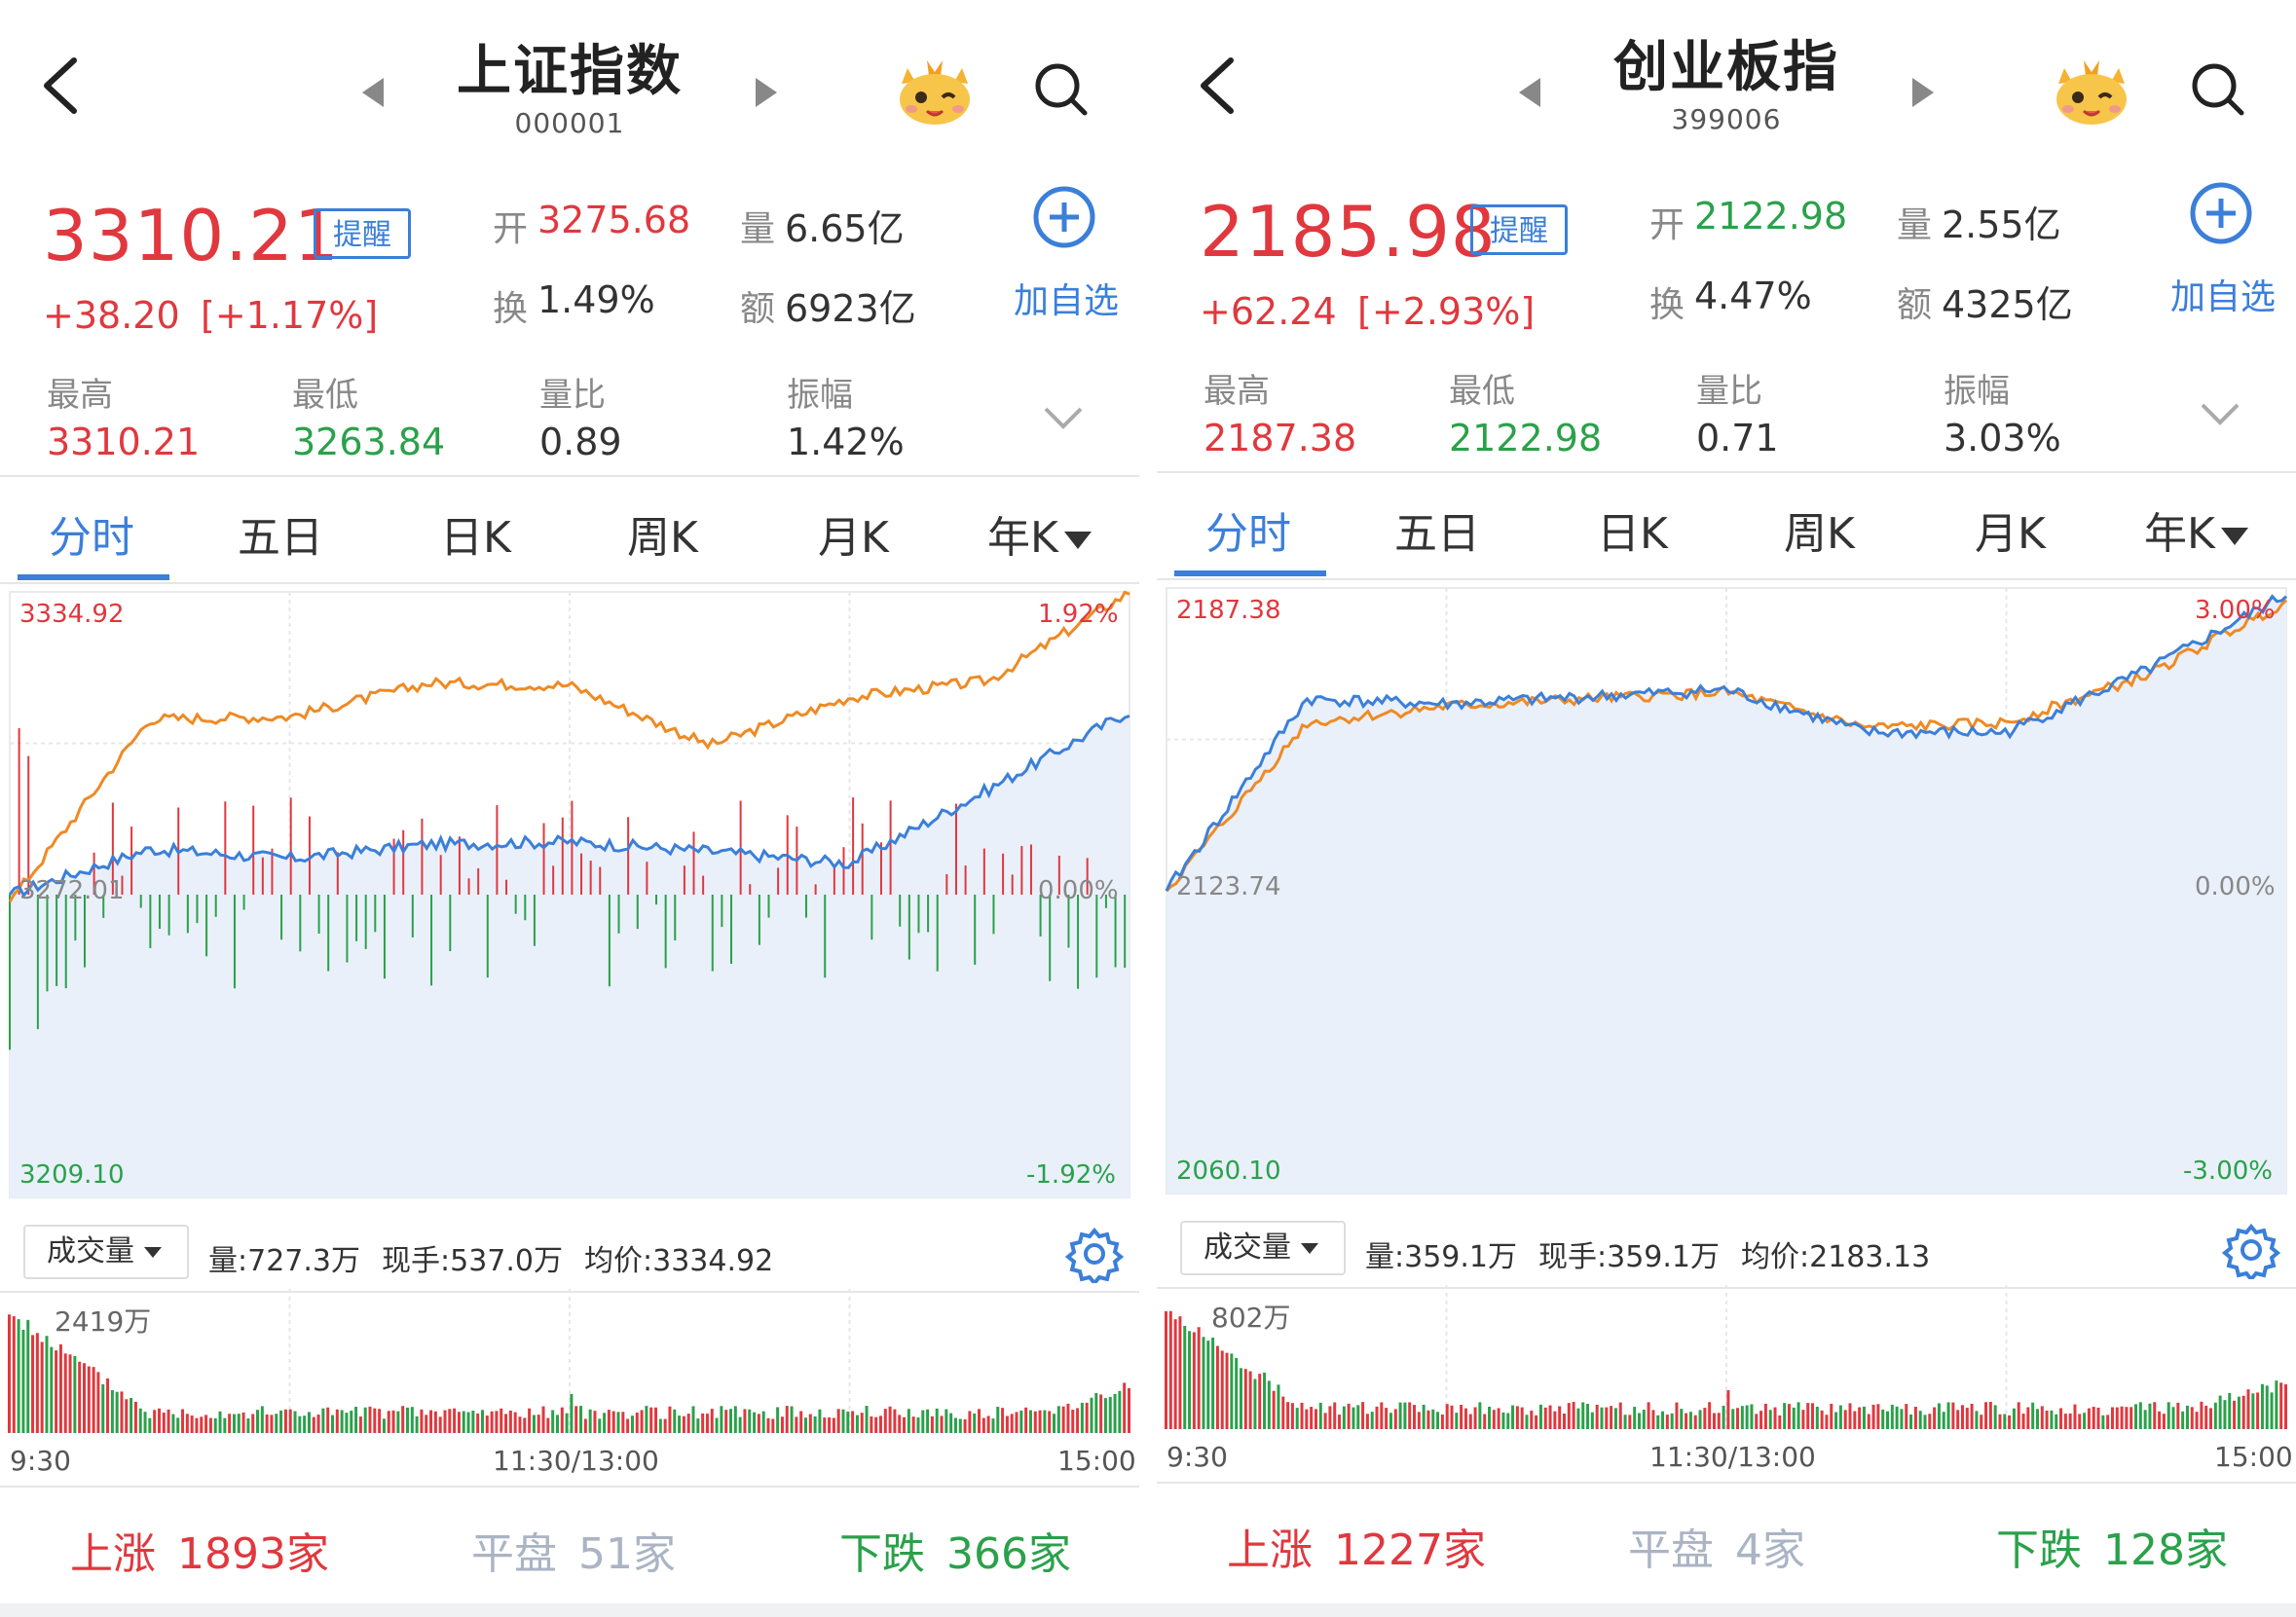 Image resolution: width=2296 pixels, height=1617 pixels. I want to click on axis-top-price: 2187.38, so click(1228, 610).